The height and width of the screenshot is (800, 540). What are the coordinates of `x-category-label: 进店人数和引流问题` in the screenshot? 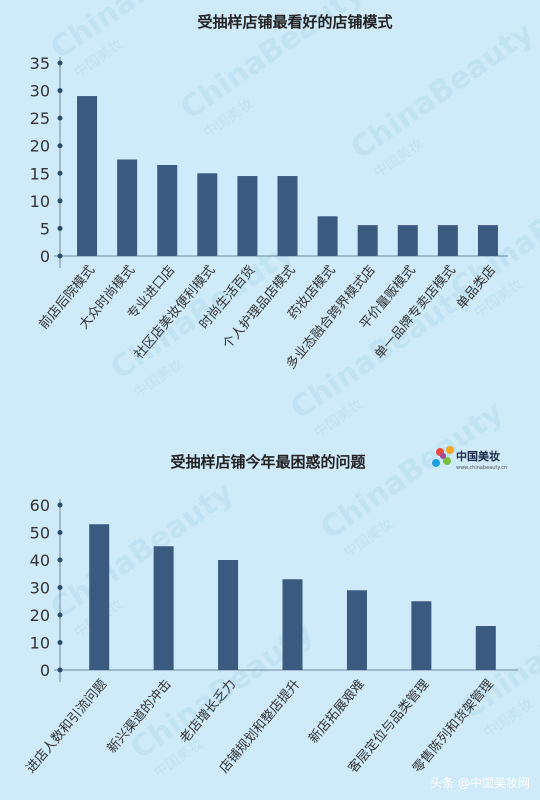 It's located at (67, 726).